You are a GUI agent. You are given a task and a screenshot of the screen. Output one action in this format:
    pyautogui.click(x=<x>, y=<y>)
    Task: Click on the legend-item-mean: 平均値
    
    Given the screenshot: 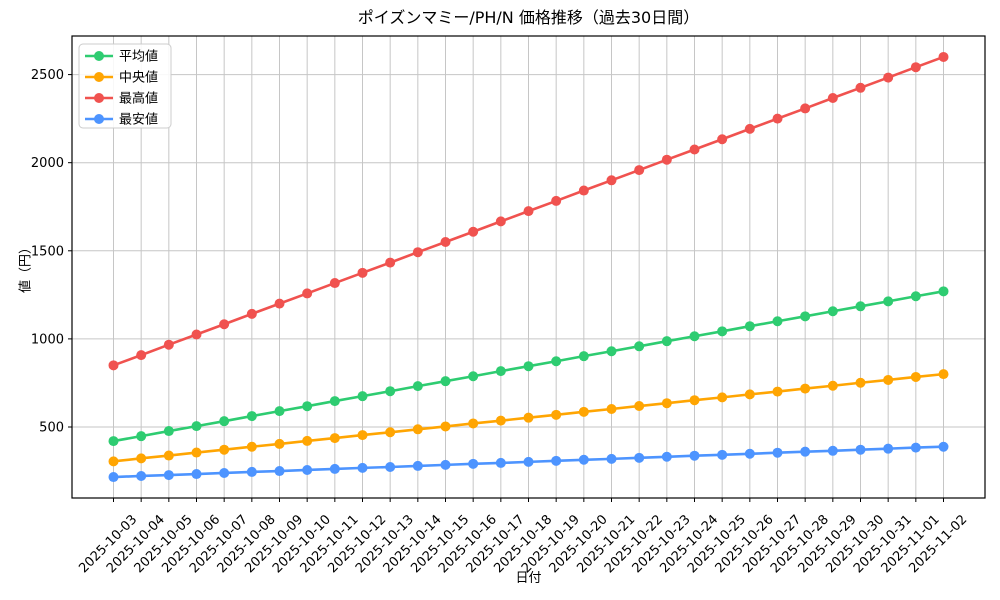 What is the action you would take?
    pyautogui.click(x=121, y=57)
    